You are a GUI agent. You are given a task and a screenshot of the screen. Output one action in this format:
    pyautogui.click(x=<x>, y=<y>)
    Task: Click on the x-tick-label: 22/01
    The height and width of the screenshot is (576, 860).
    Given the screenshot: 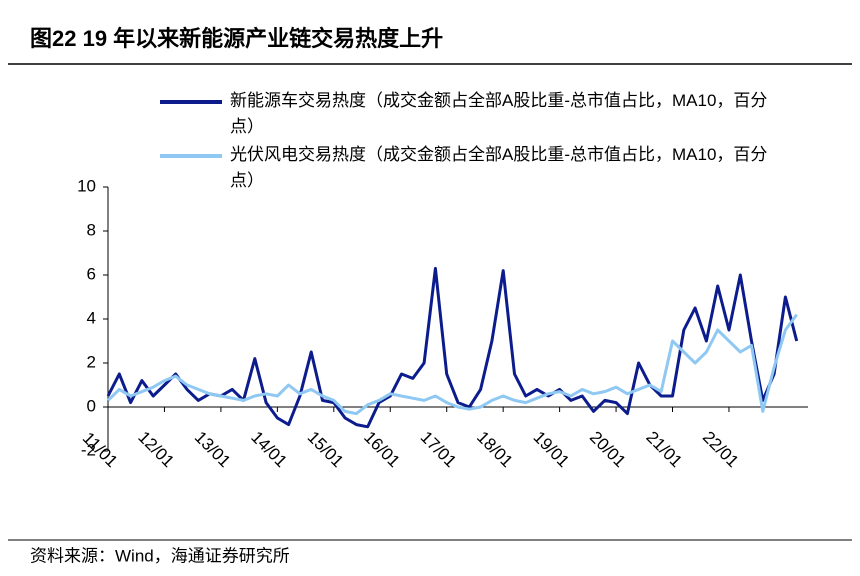 What is the action you would take?
    pyautogui.click(x=721, y=449)
    